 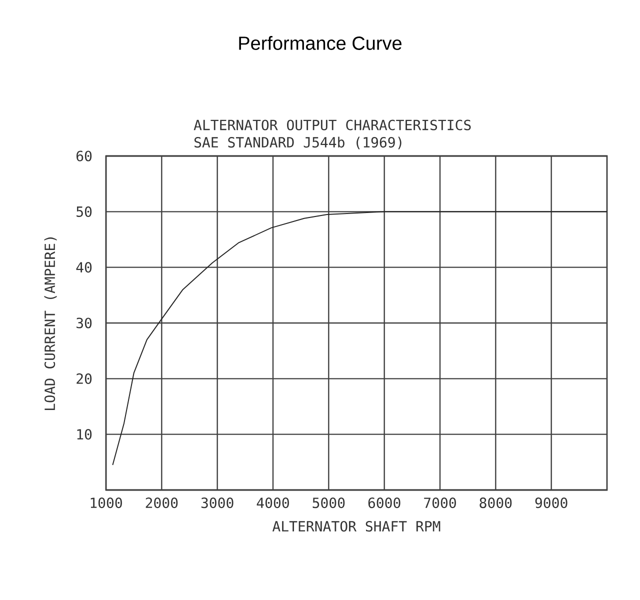 What do you see at coordinates (162, 503) in the screenshot?
I see `x-tick-label: 2000` at bounding box center [162, 503].